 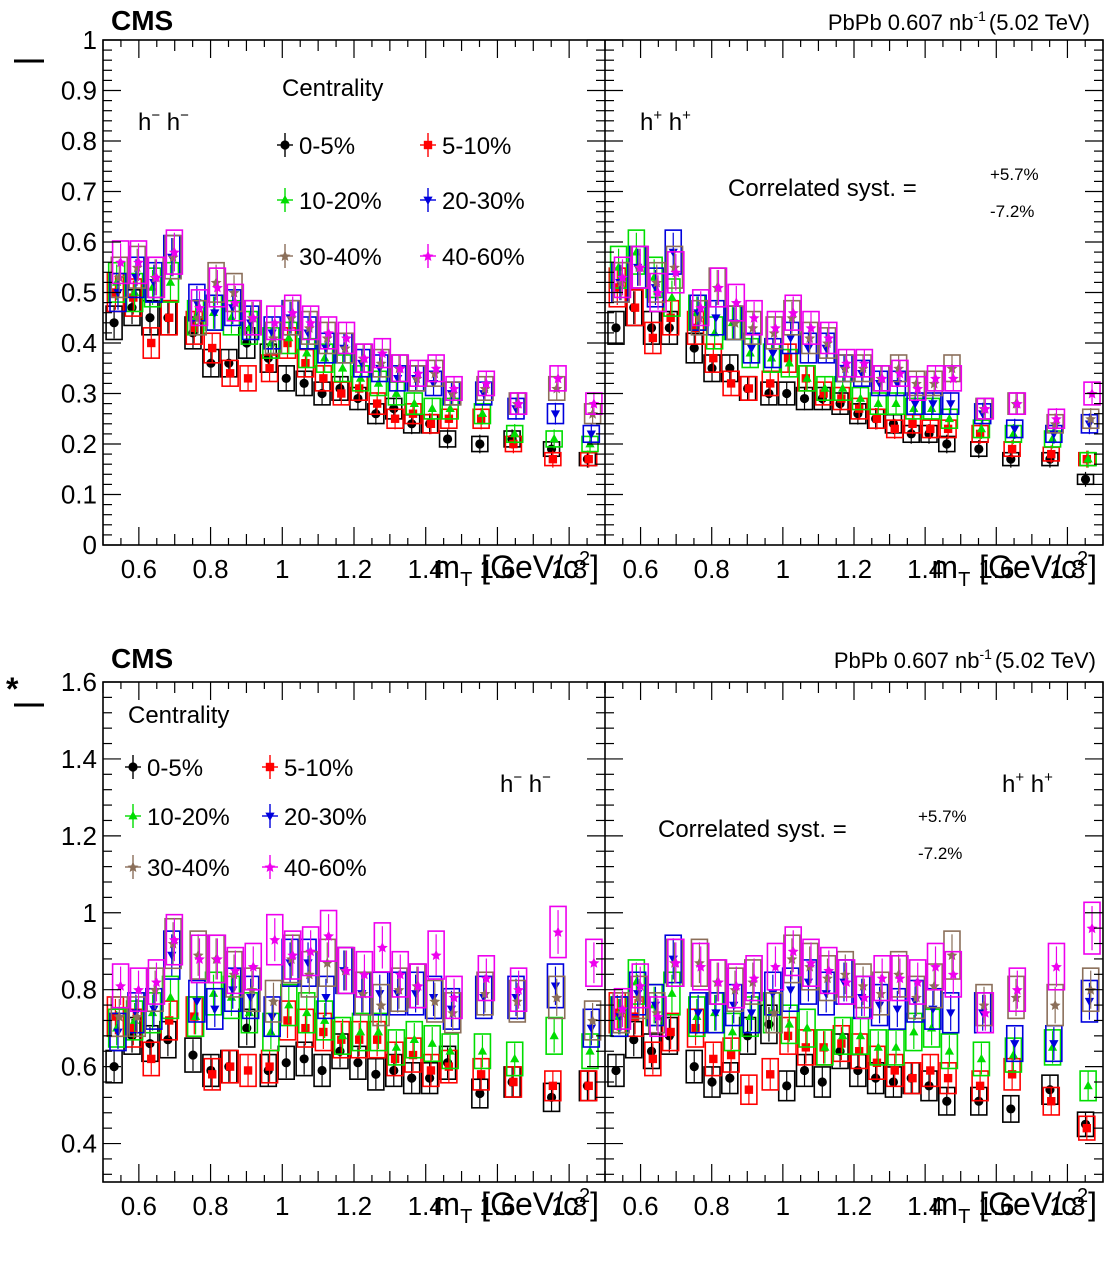 I want to click on charge: −, so click(x=155, y=115).